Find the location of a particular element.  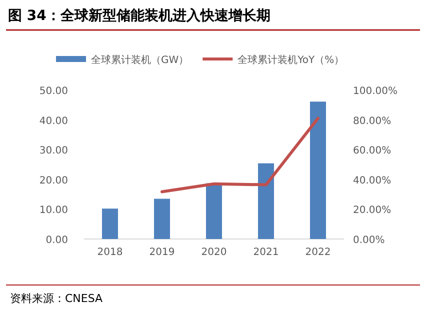

chart-title: 图 34：全球新型储能装机进入快速增长期 is located at coordinates (139, 15).